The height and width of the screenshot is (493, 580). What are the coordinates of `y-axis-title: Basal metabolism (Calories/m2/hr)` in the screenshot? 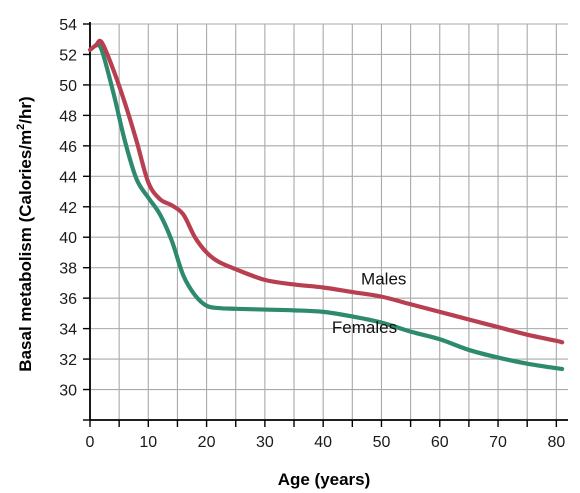 It's located at (25, 233).